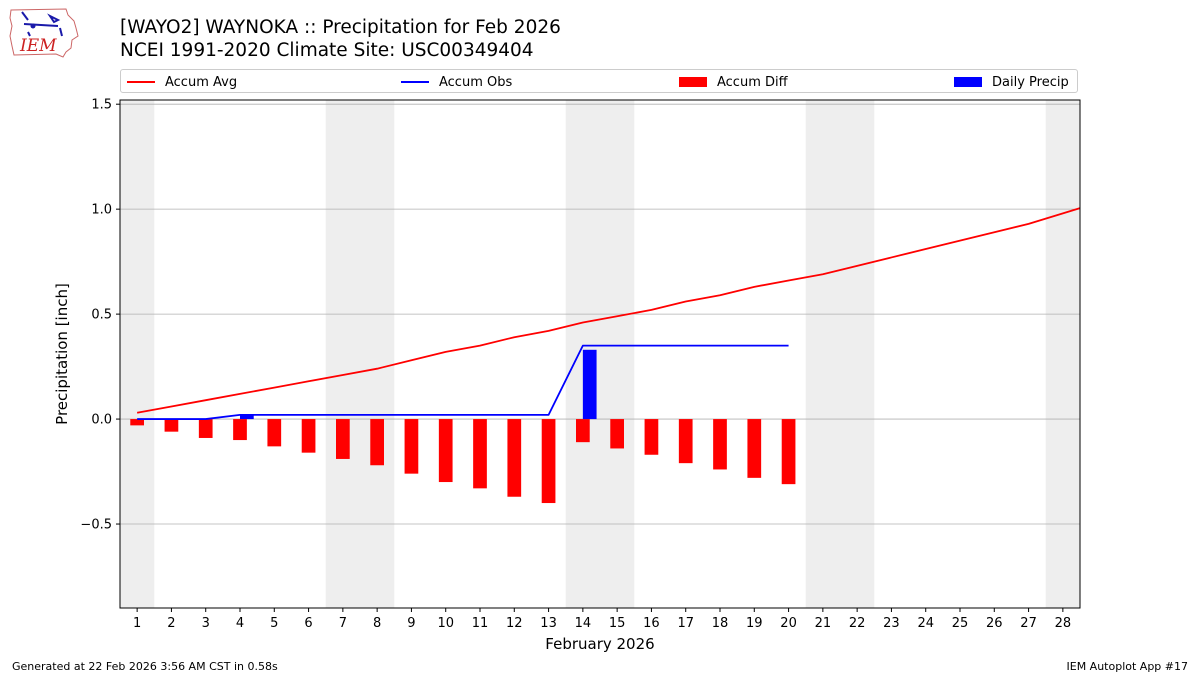 This screenshot has width=1200, height=675. I want to click on y-tick-label: 1.5, so click(101, 105).